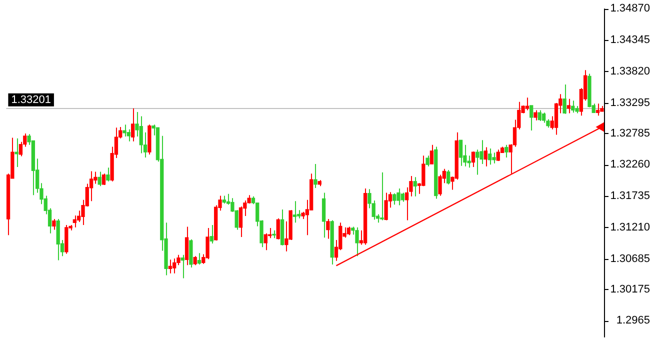  Describe the element at coordinates (630, 102) in the screenshot. I see `y-tick-label: 1.33295` at that location.